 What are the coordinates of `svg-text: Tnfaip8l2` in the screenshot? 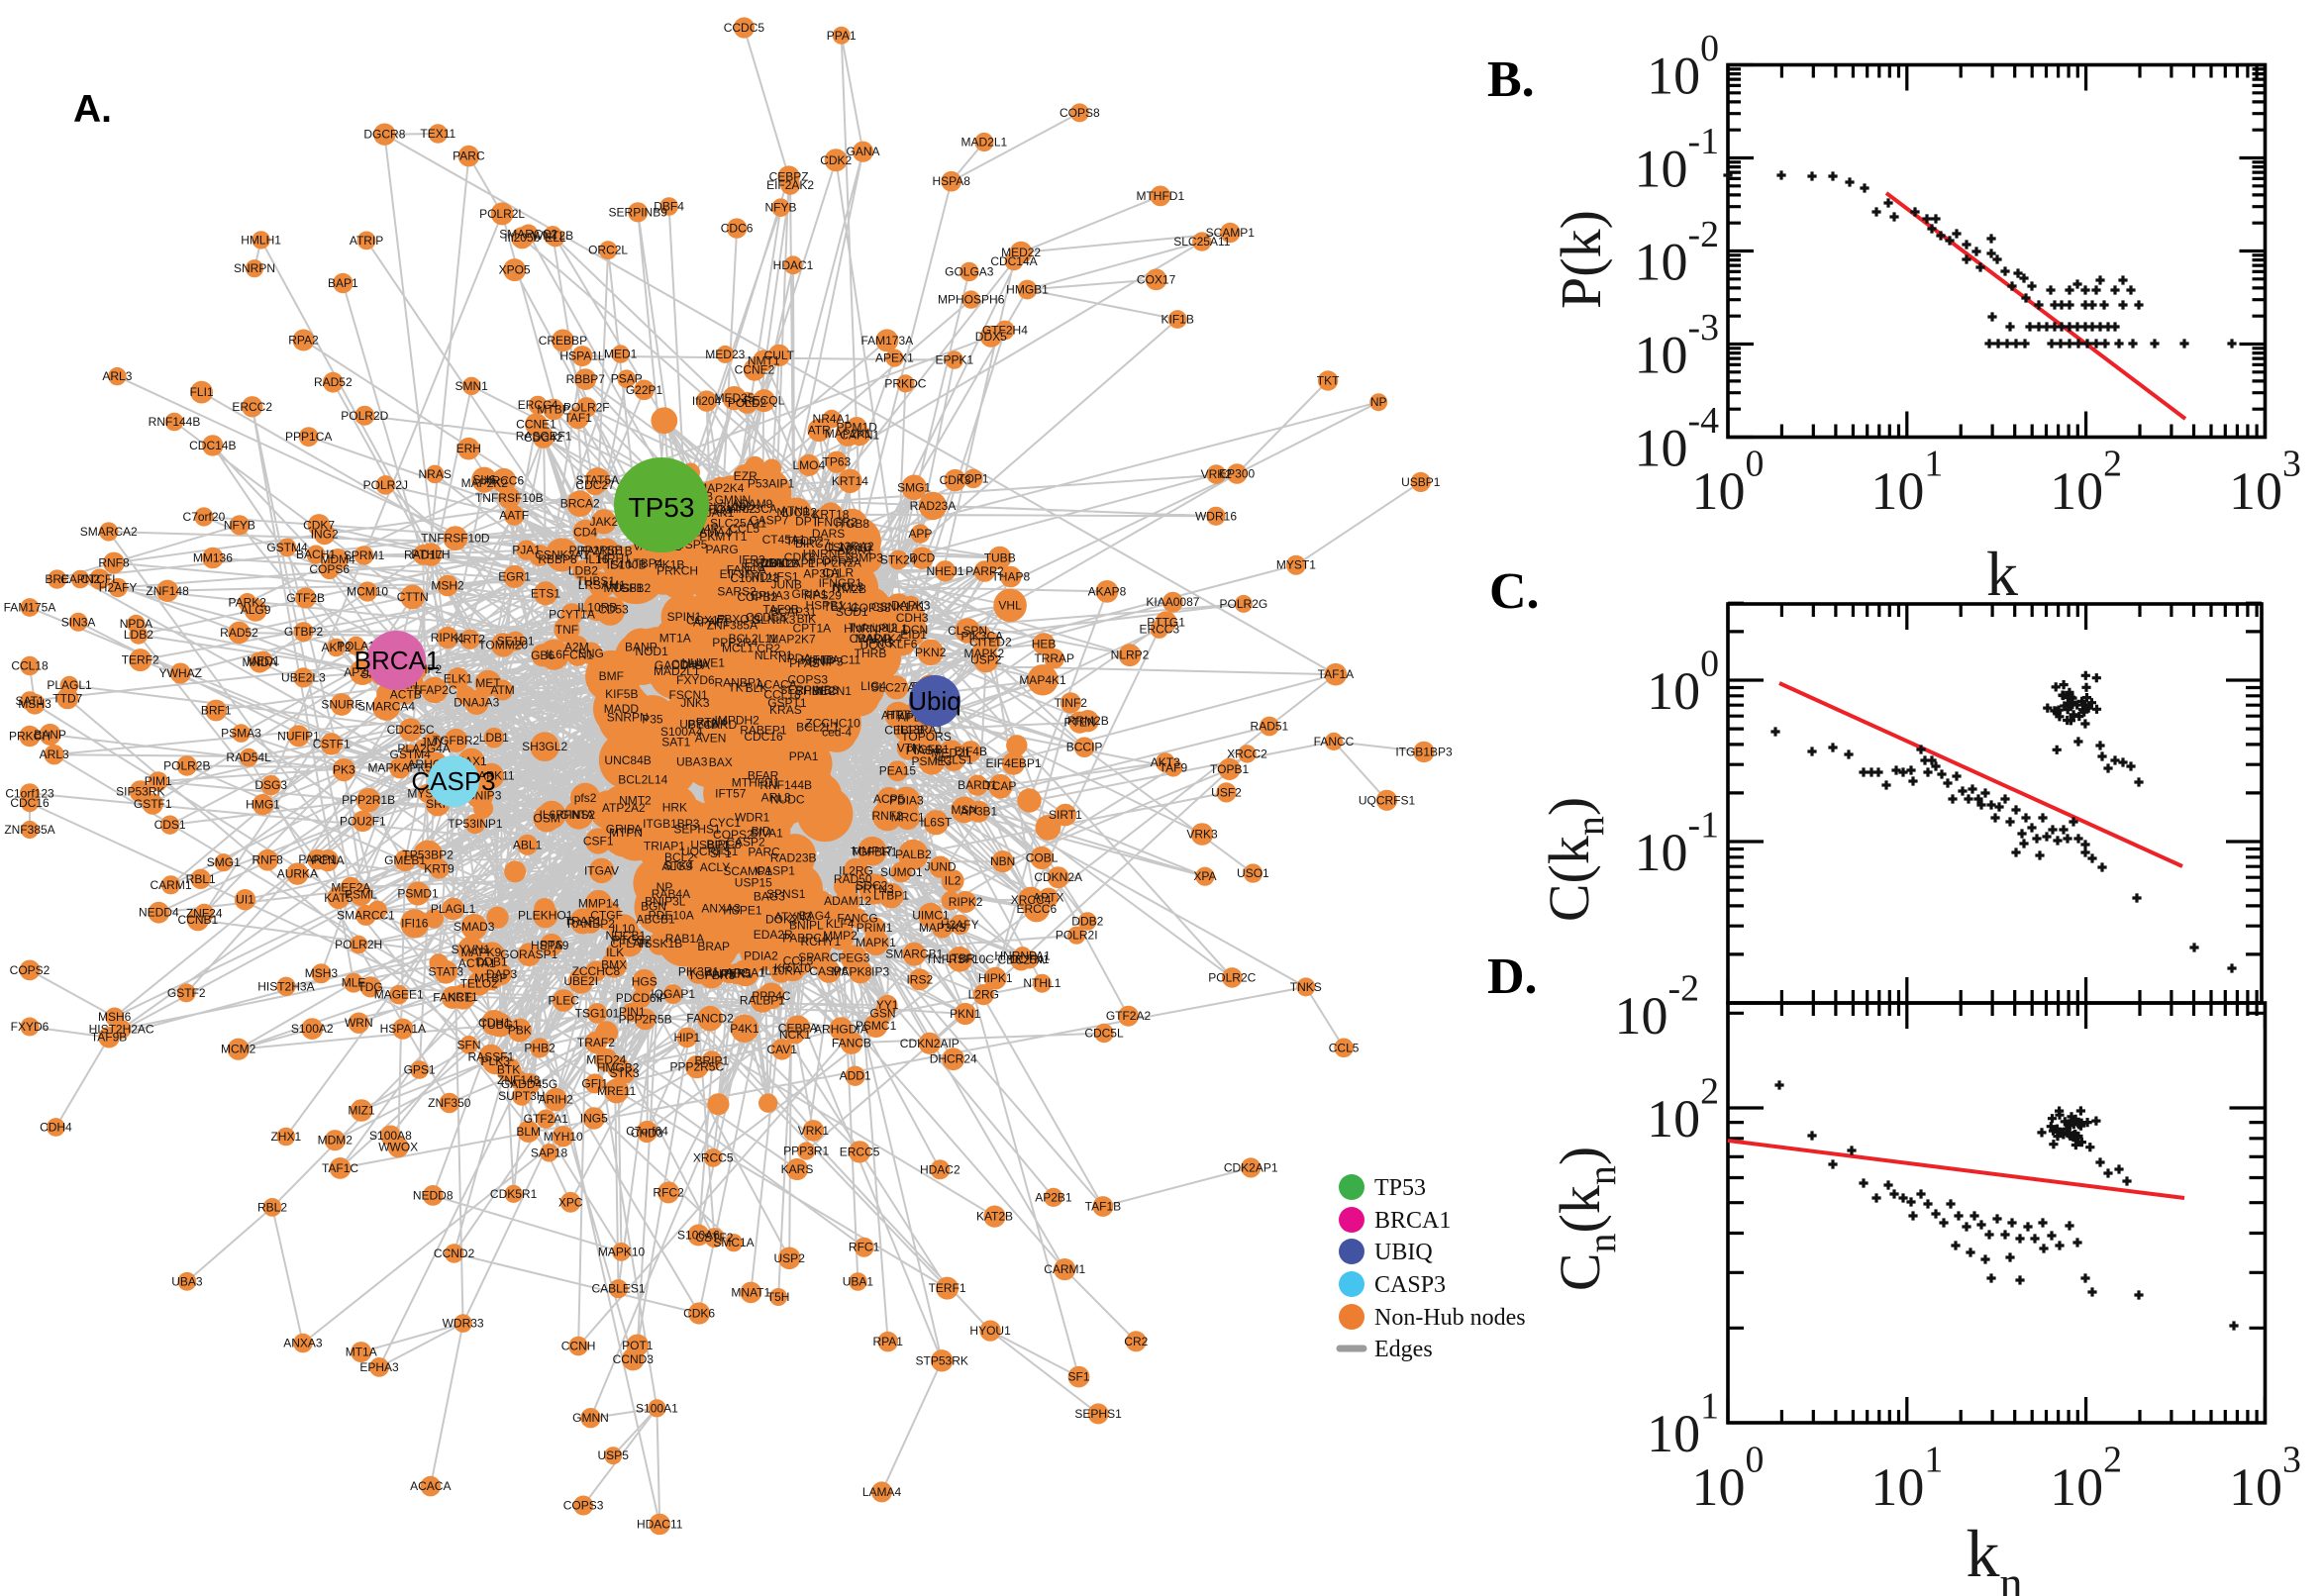 It's located at (873, 628).